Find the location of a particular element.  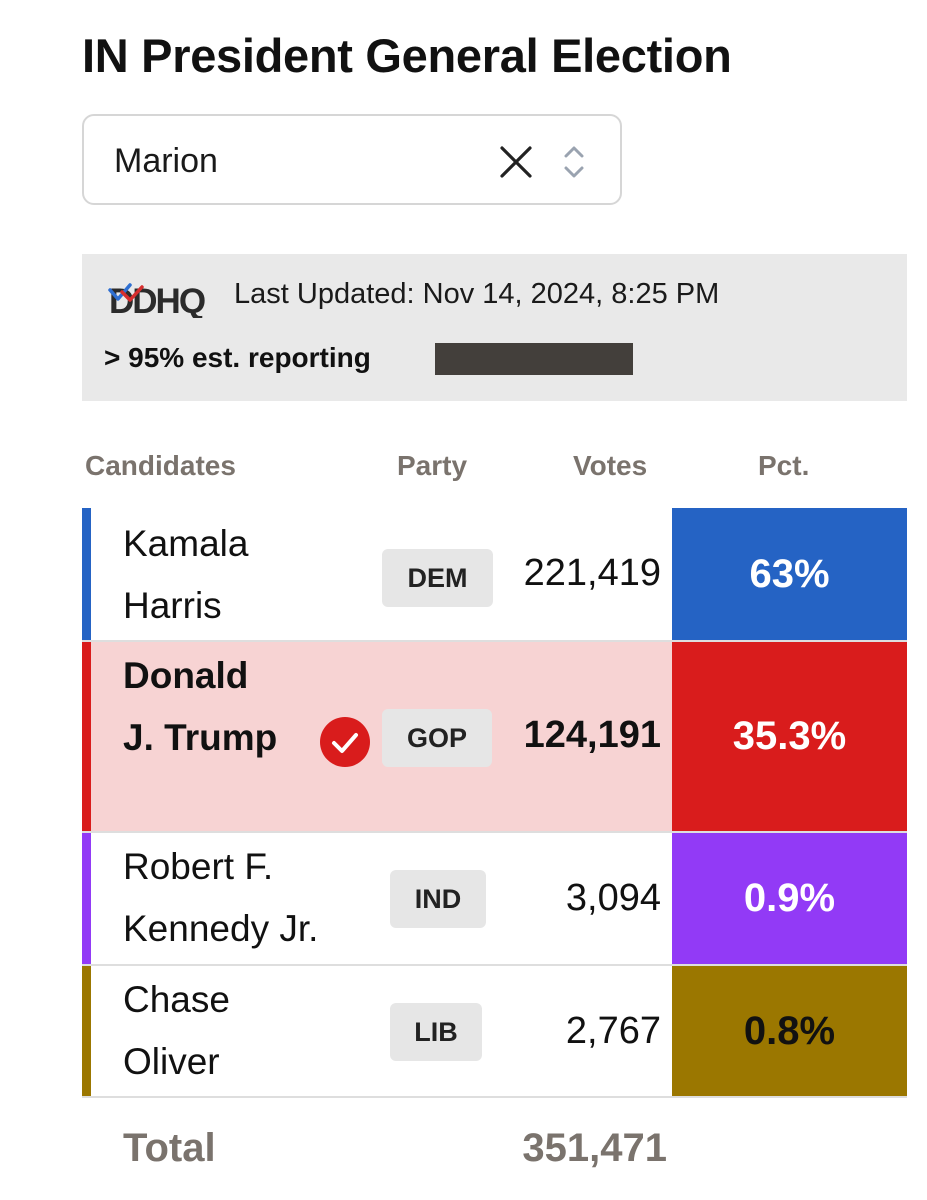

party-badge: LIB is located at coordinates (436, 1032).